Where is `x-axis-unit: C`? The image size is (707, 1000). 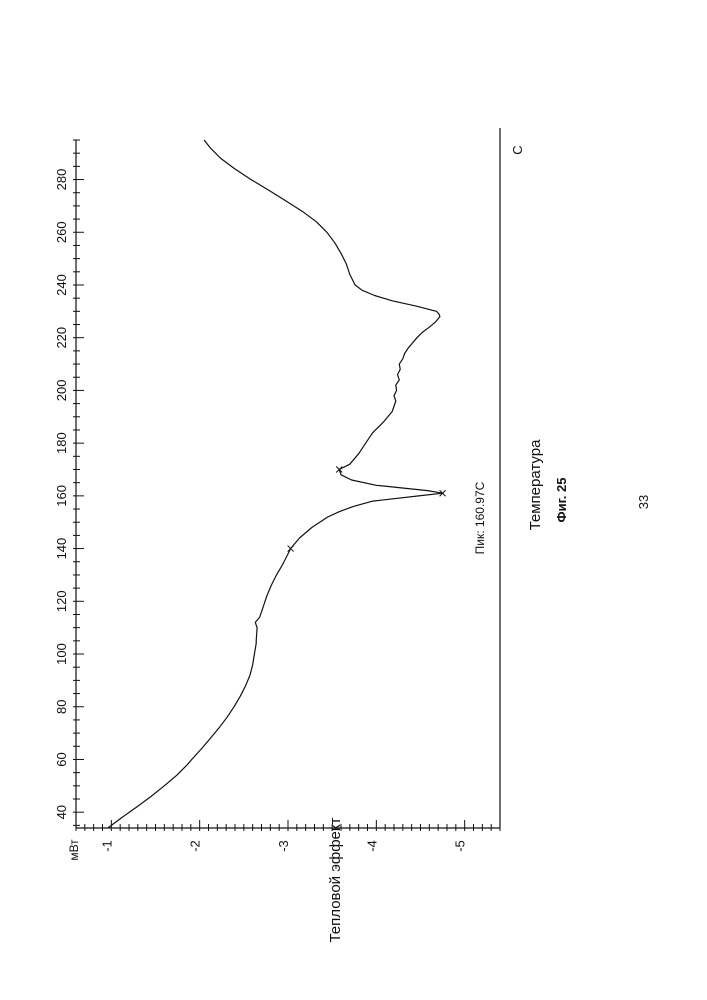
x-axis-unit: C is located at coordinates (517, 149).